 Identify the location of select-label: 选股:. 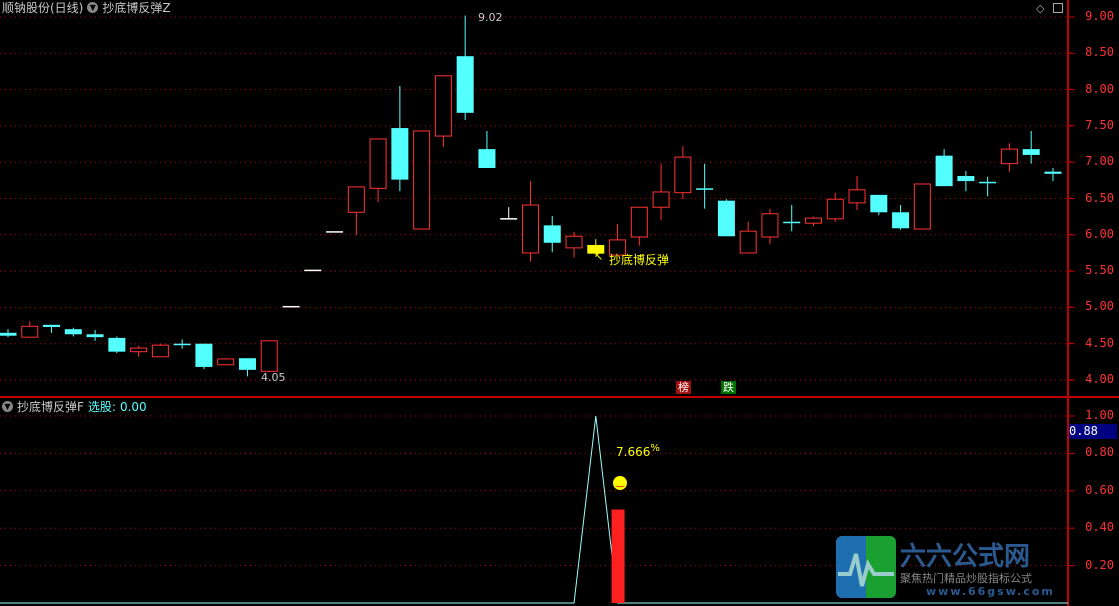
(101, 407).